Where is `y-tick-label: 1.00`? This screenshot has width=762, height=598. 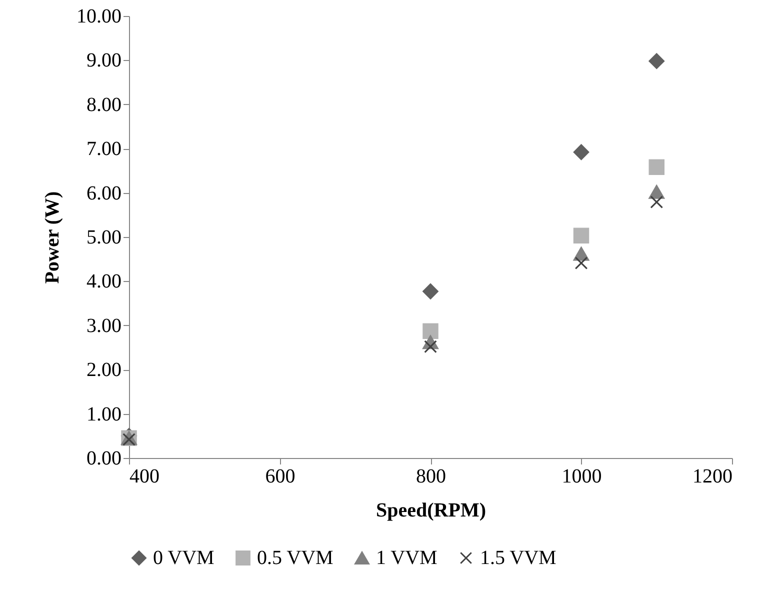 y-tick-label: 1.00 is located at coordinates (104, 414).